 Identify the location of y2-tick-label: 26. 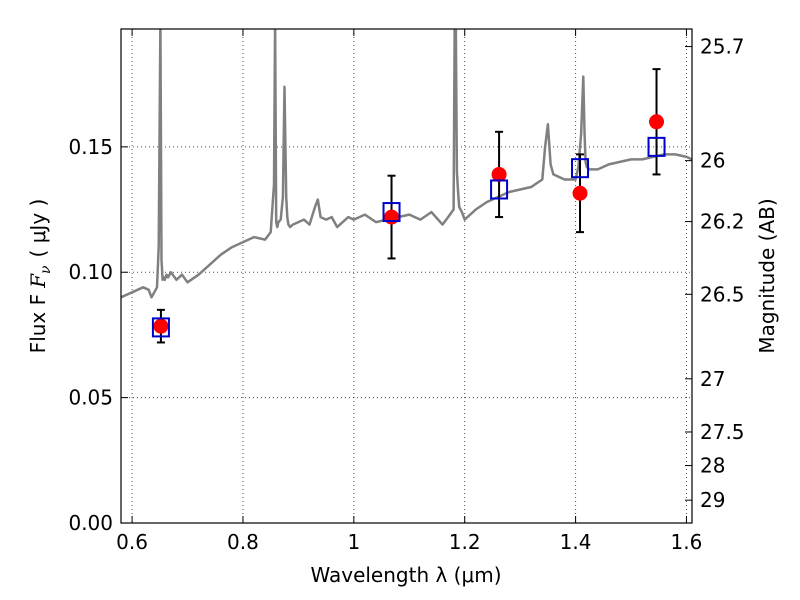
(712, 161).